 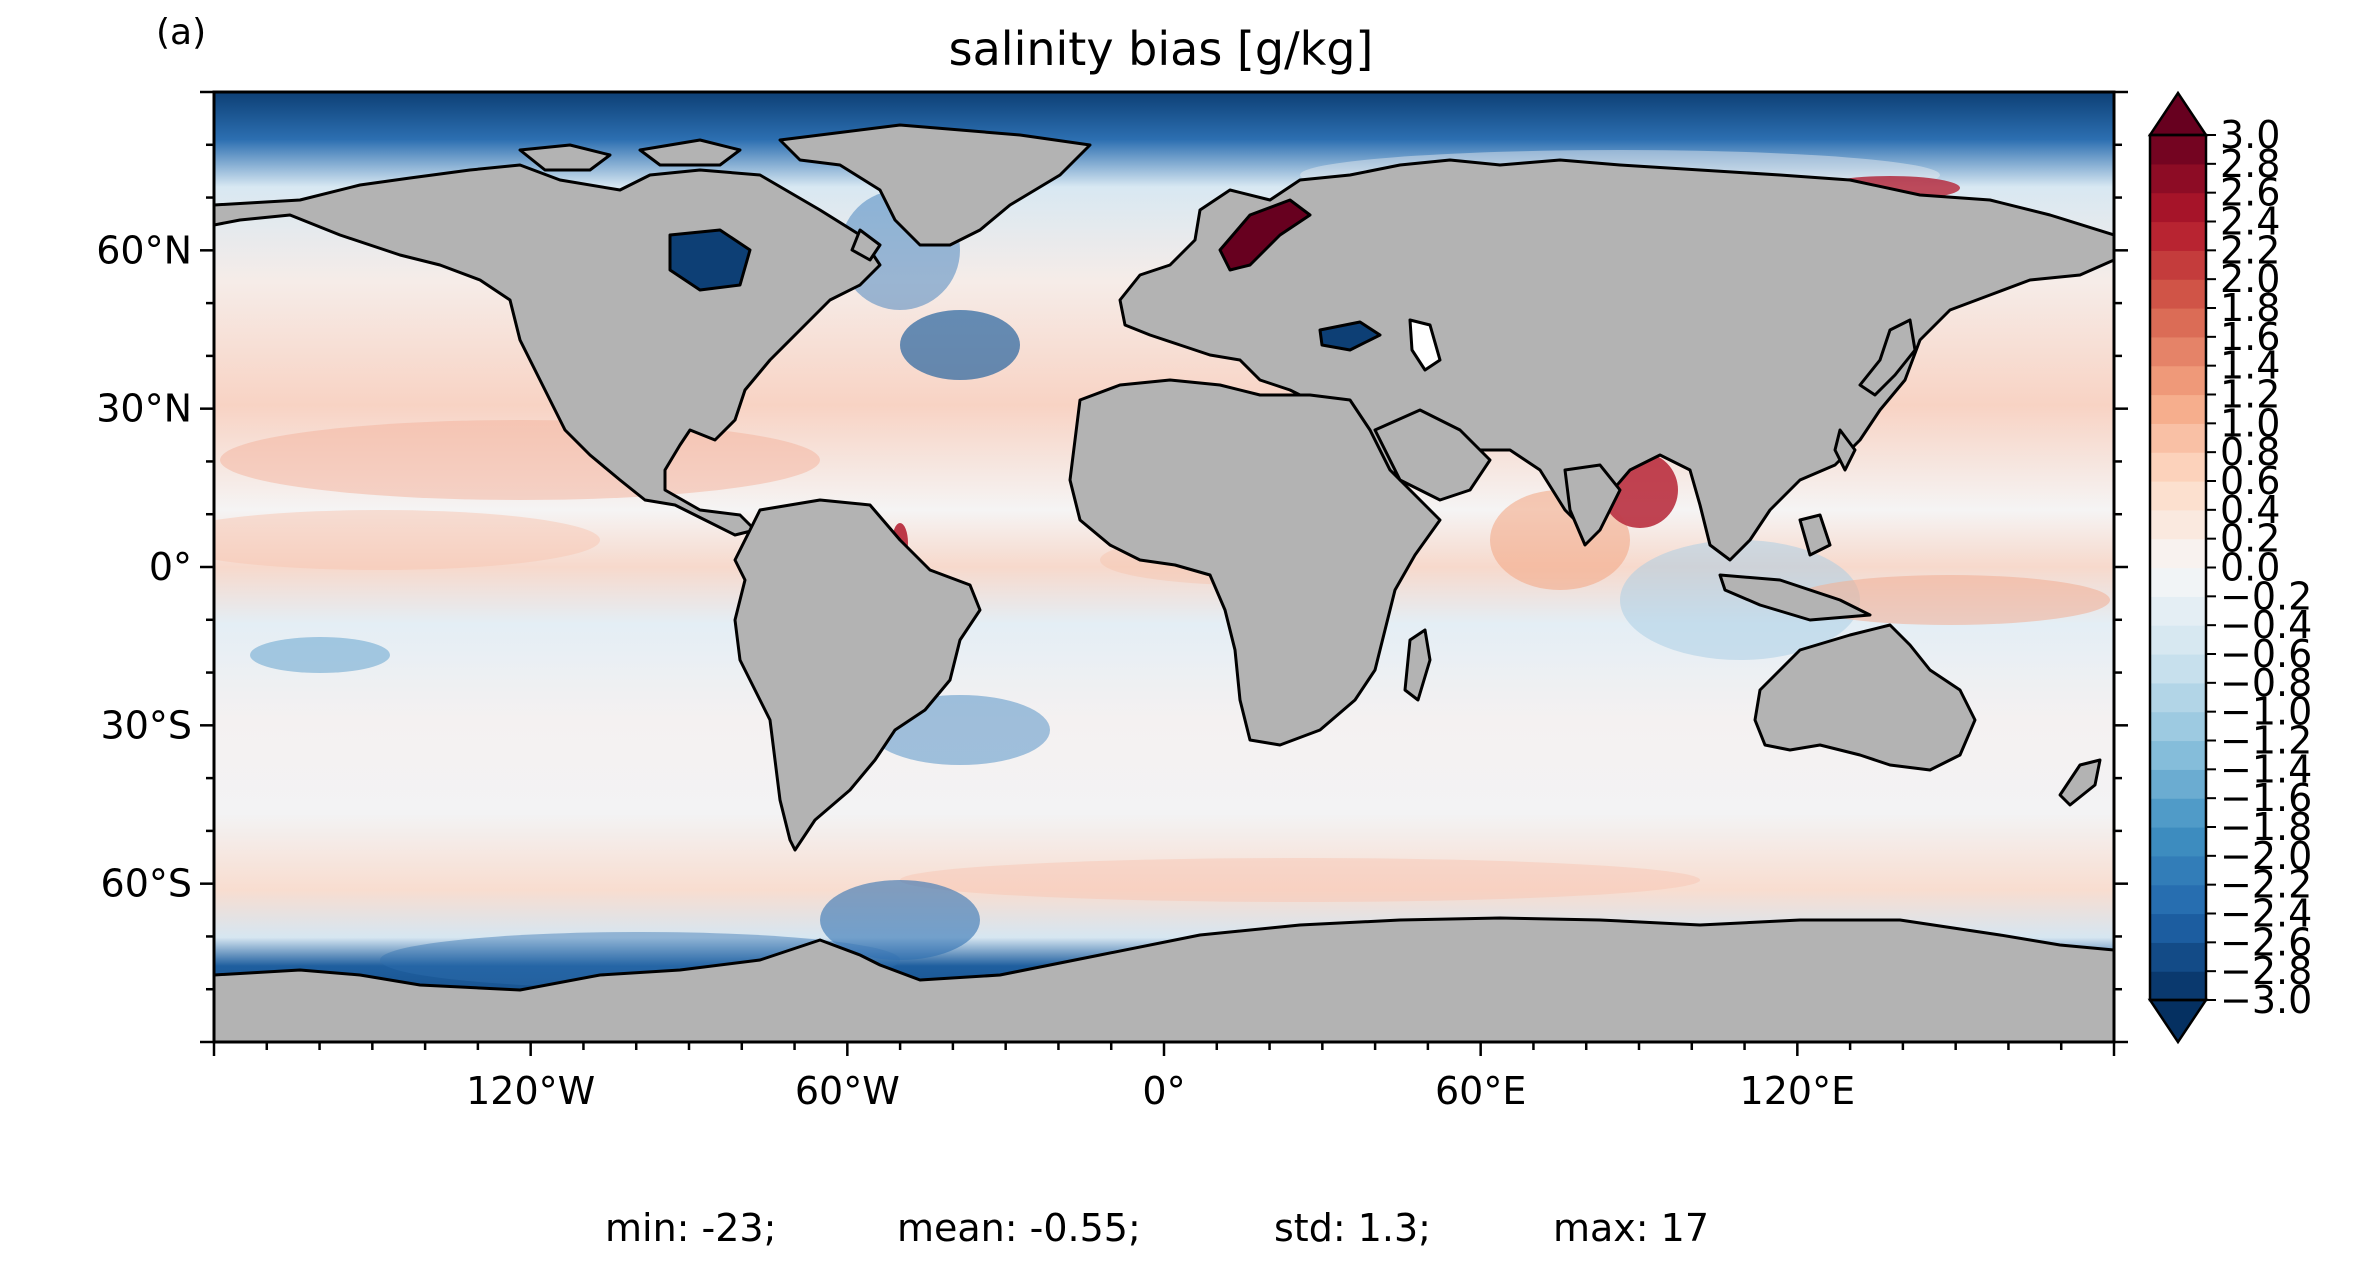 What do you see at coordinates (1161, 49) in the screenshot?
I see `chart-title: salinity bias [g/kg]` at bounding box center [1161, 49].